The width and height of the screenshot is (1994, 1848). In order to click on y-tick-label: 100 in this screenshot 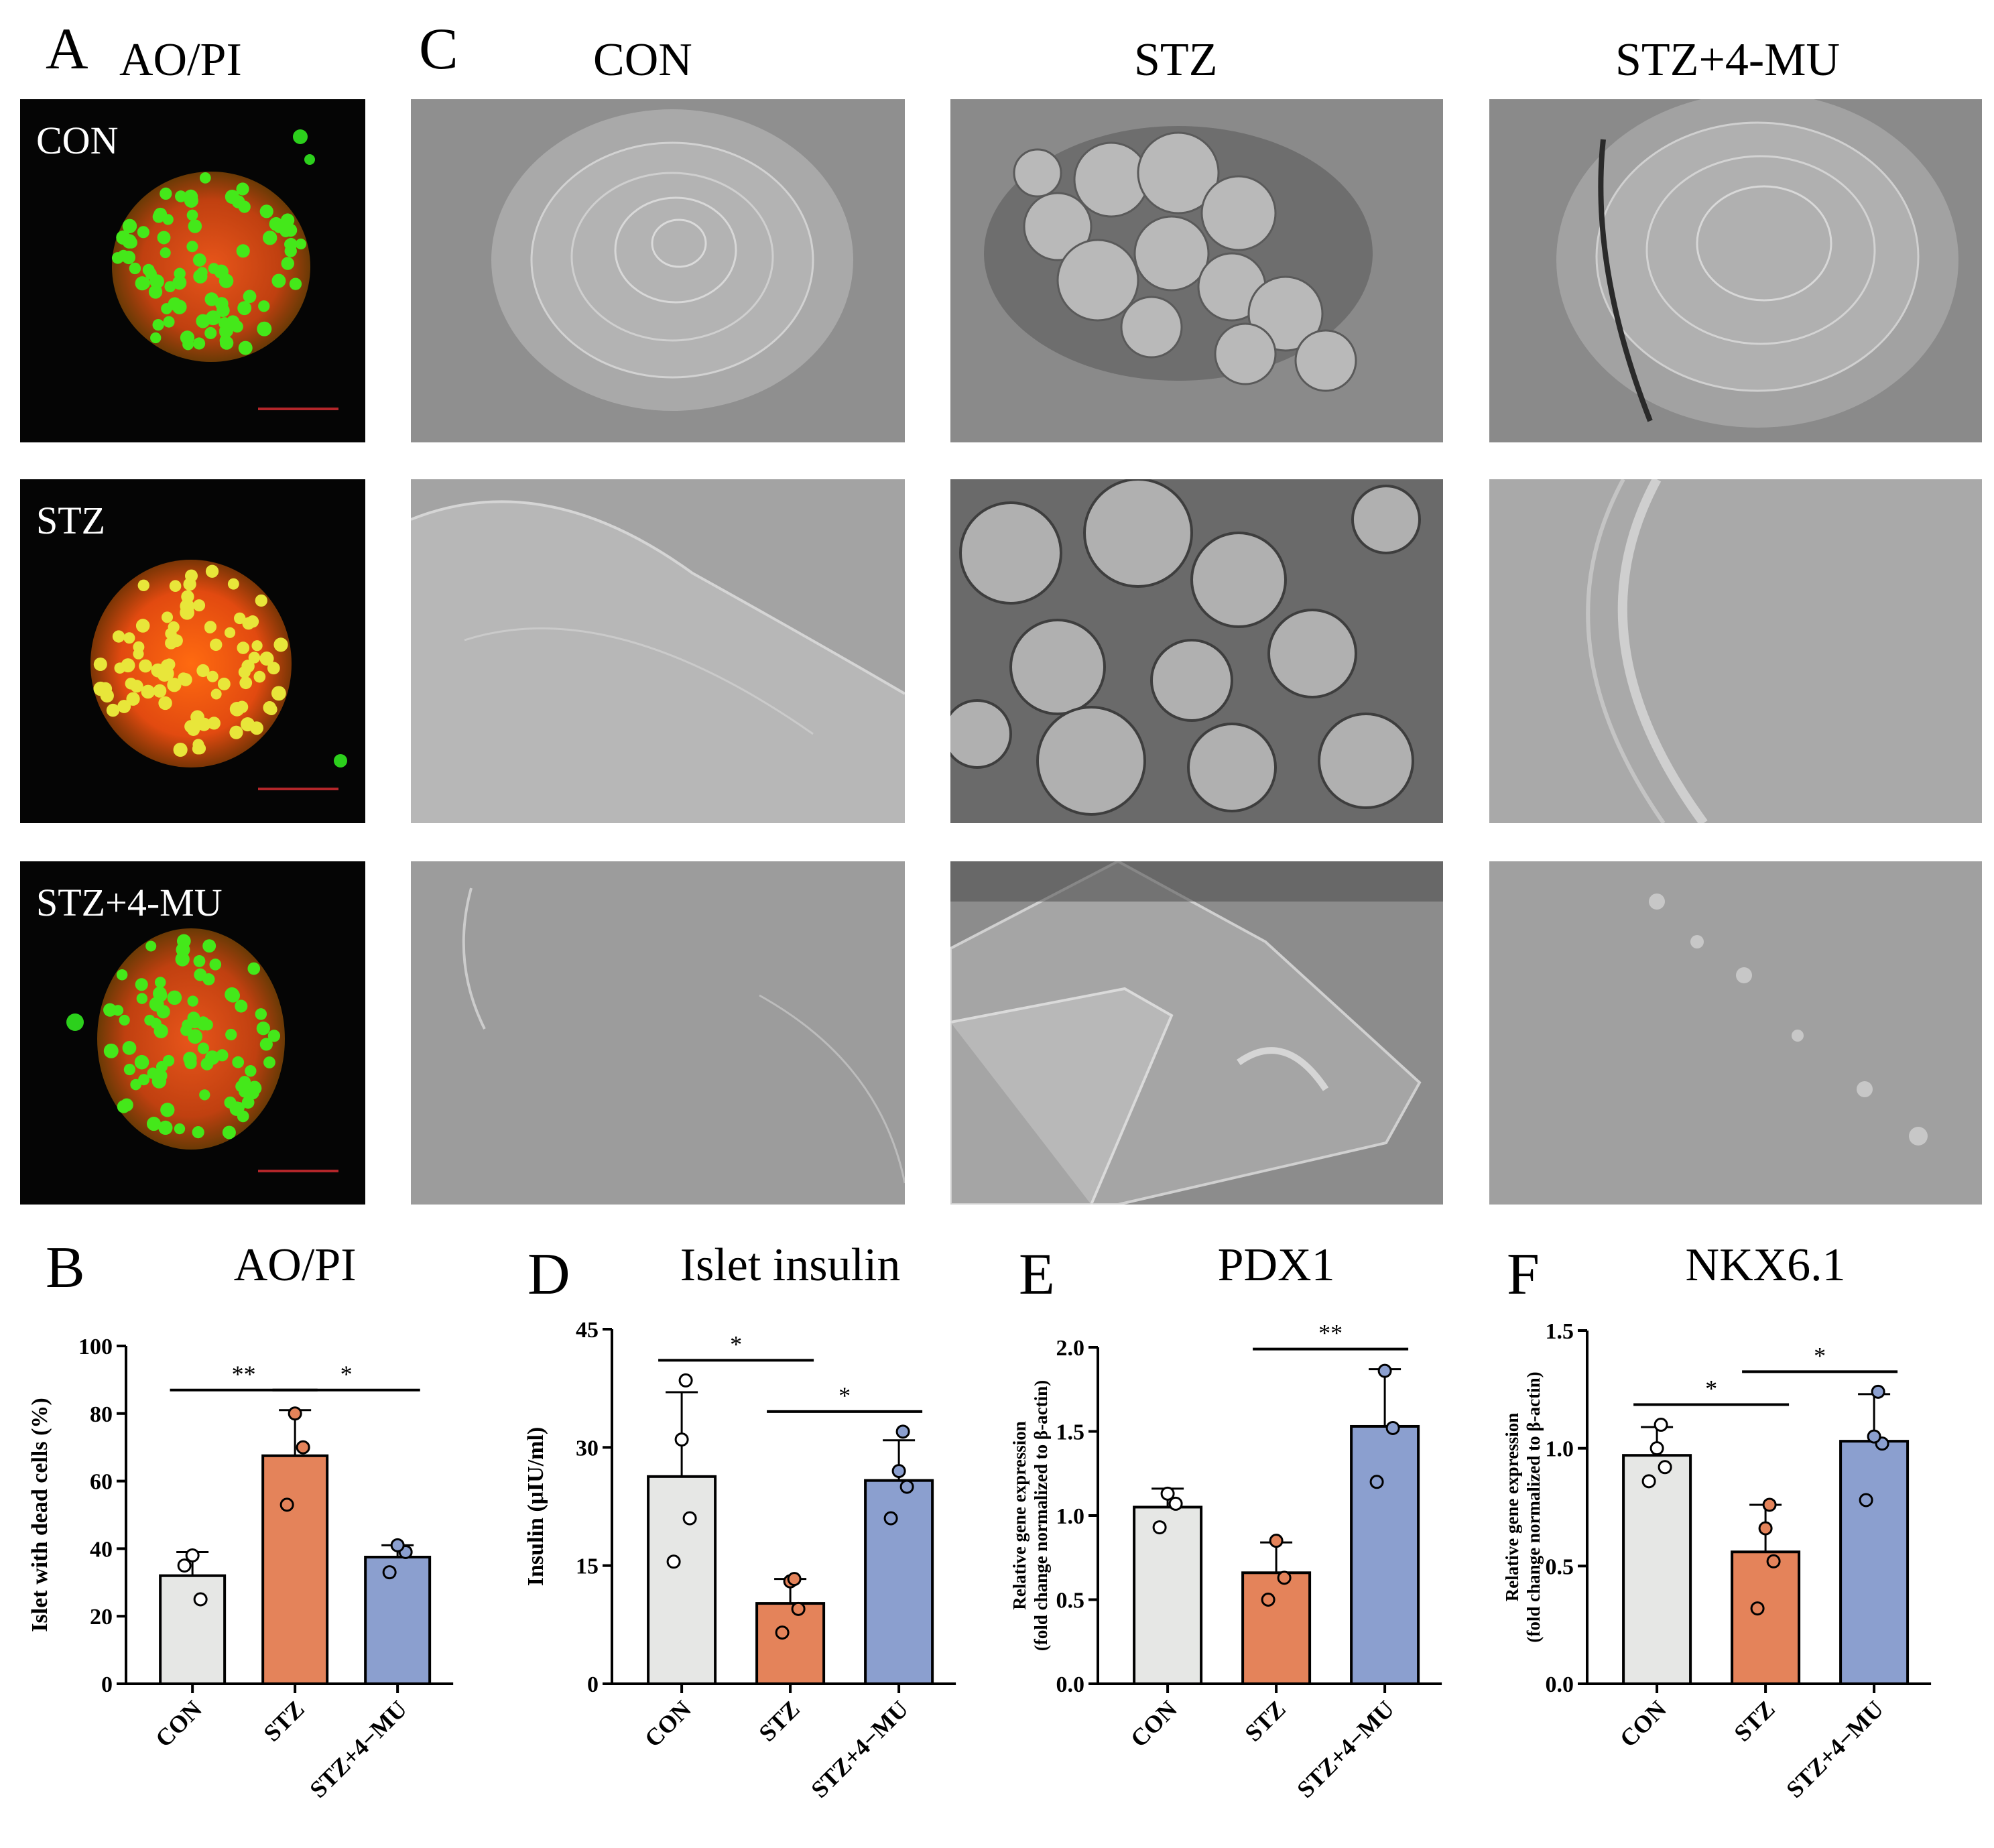, I will do `click(95, 1347)`.